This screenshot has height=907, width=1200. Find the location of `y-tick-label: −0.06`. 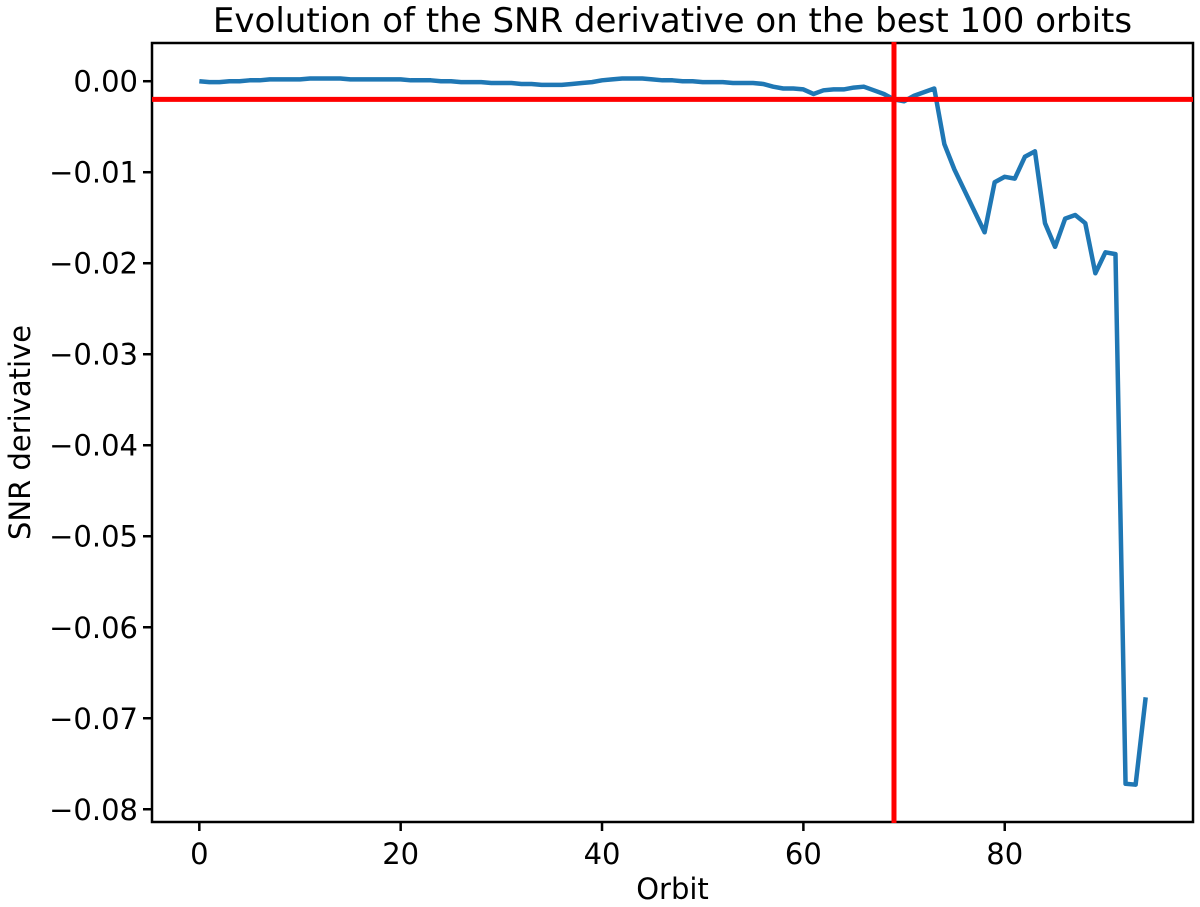

y-tick-label: −0.06 is located at coordinates (93, 628).